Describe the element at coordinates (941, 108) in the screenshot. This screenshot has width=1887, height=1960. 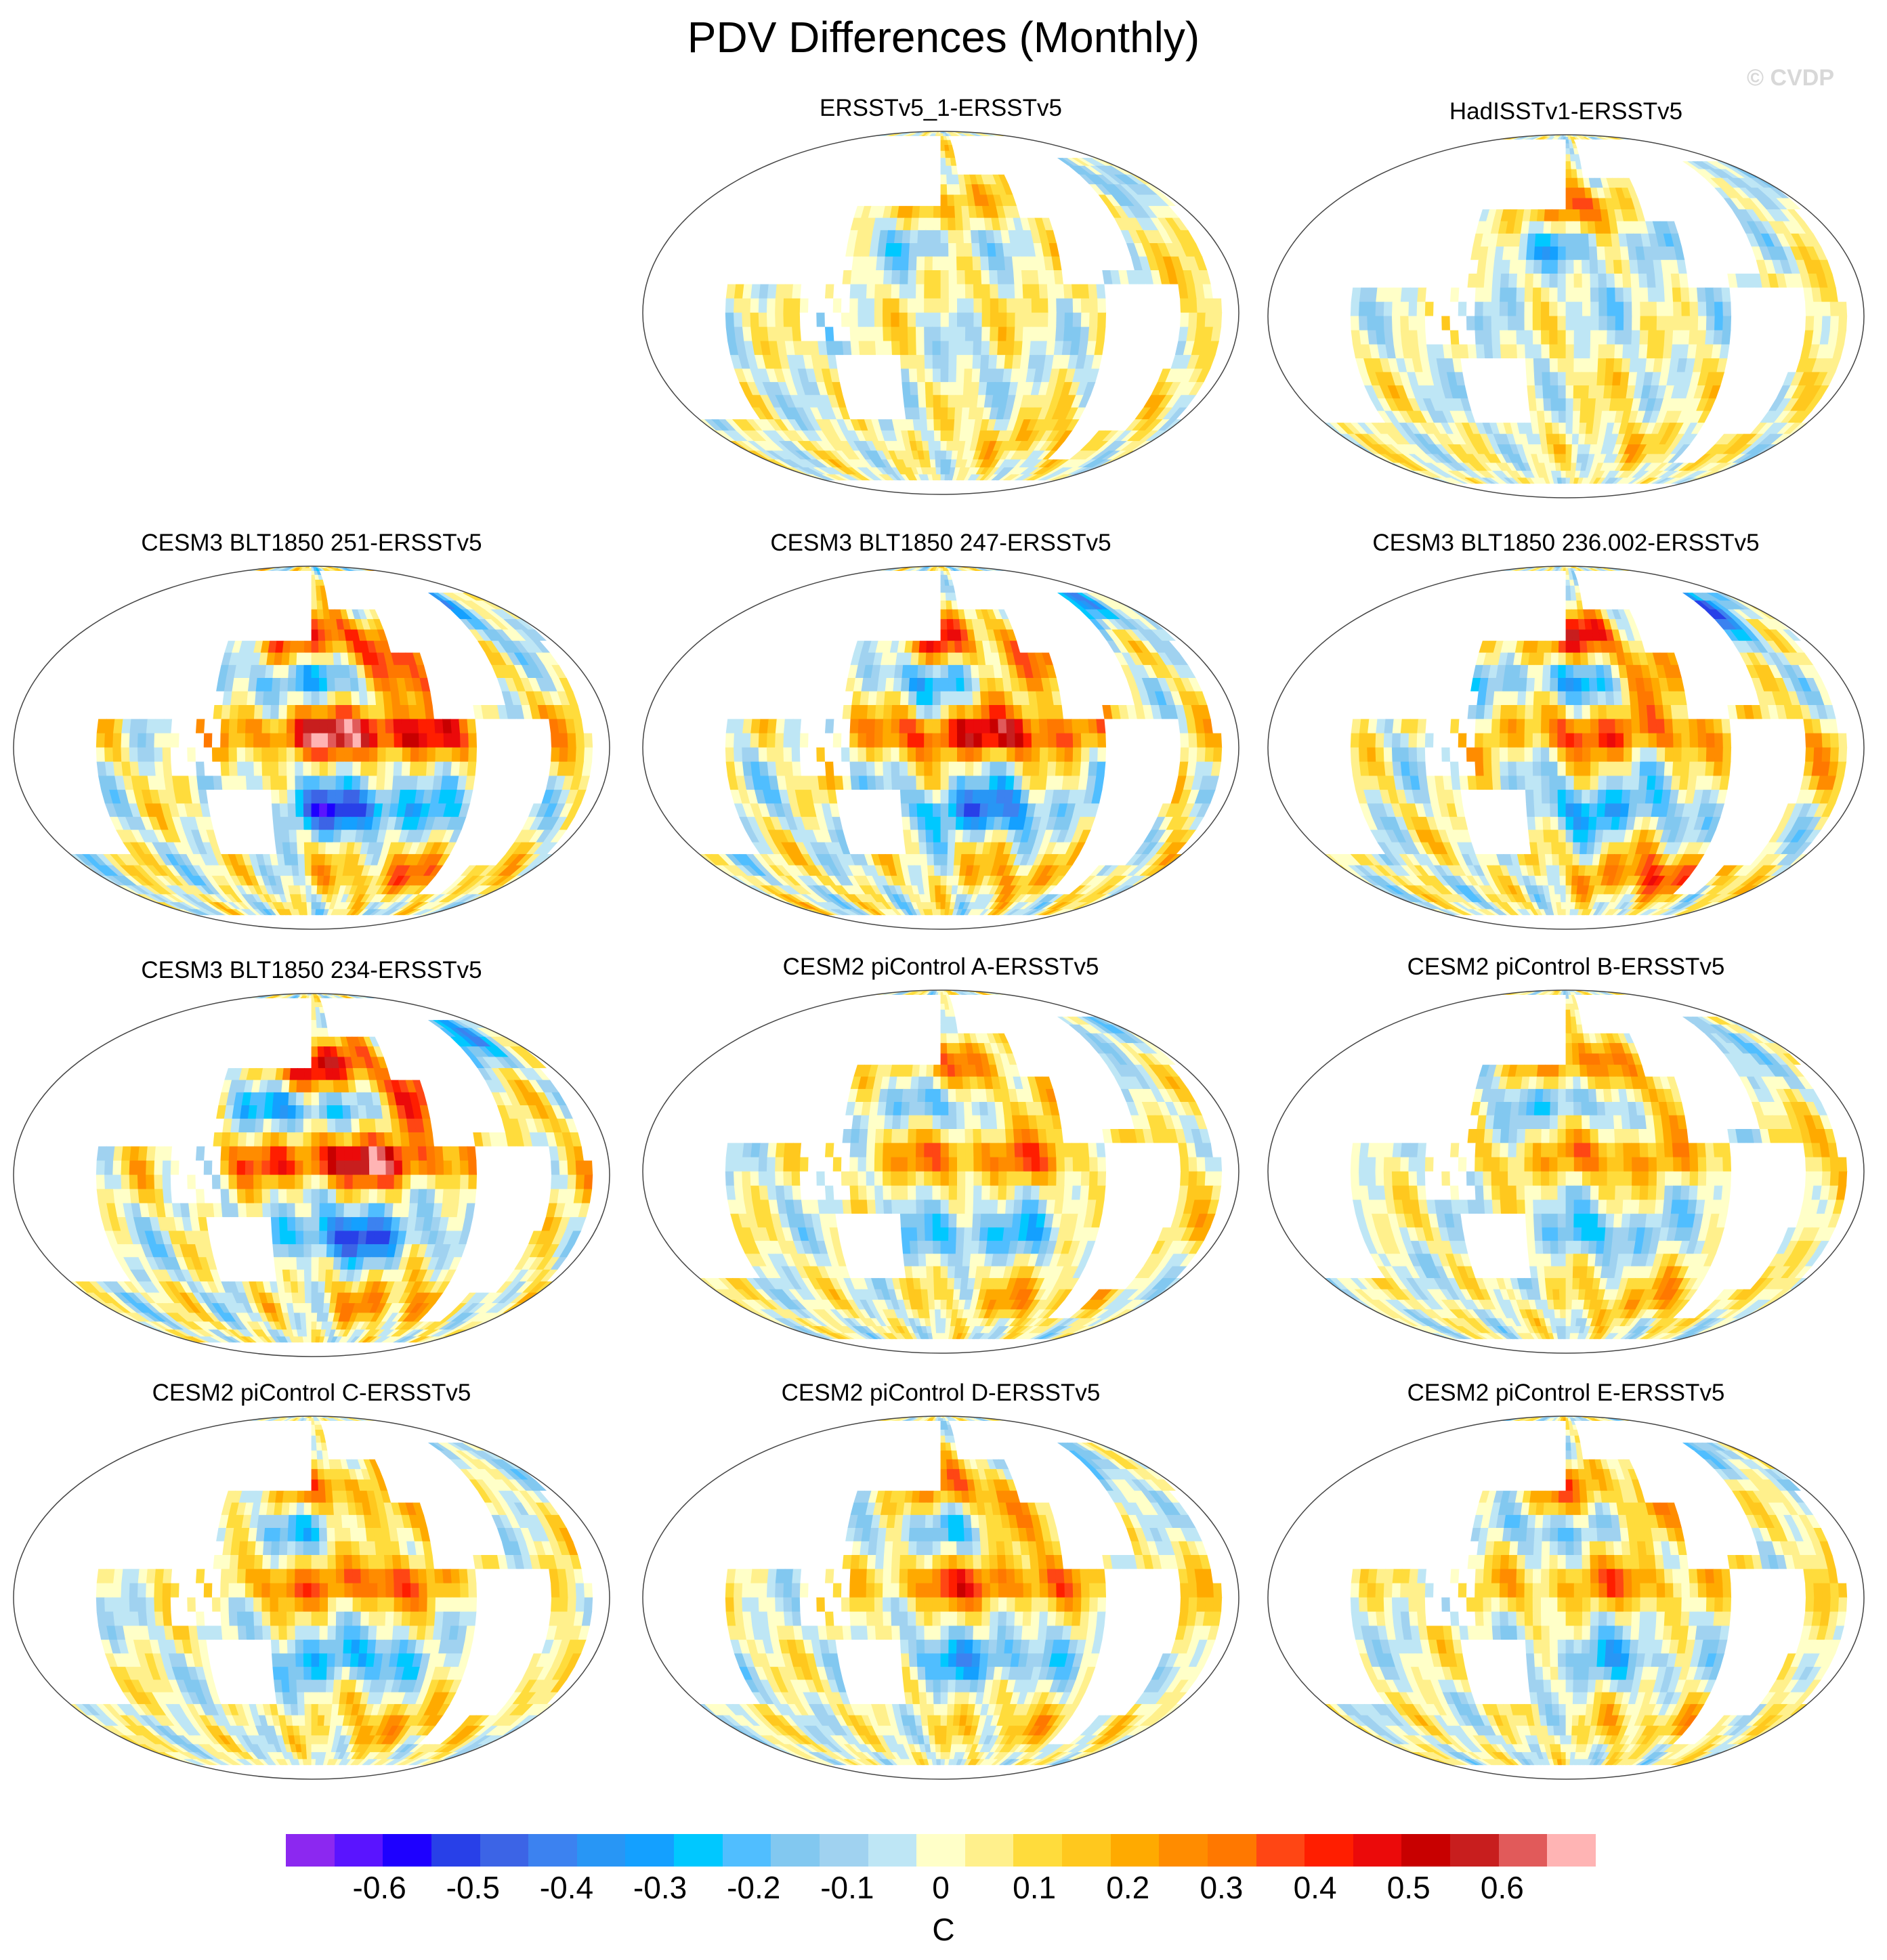
I see `panel-title: ERSSTv5_1-ERSSTv5` at that location.